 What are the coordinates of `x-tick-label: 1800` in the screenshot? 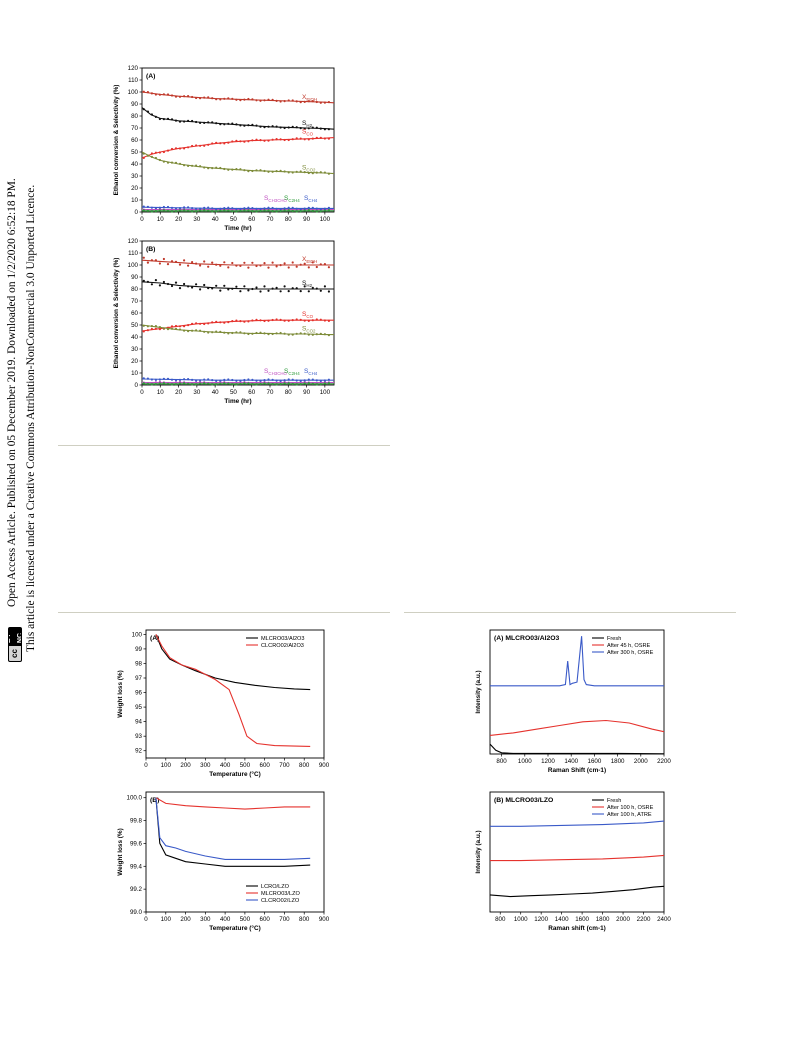 It's located at (603, 919).